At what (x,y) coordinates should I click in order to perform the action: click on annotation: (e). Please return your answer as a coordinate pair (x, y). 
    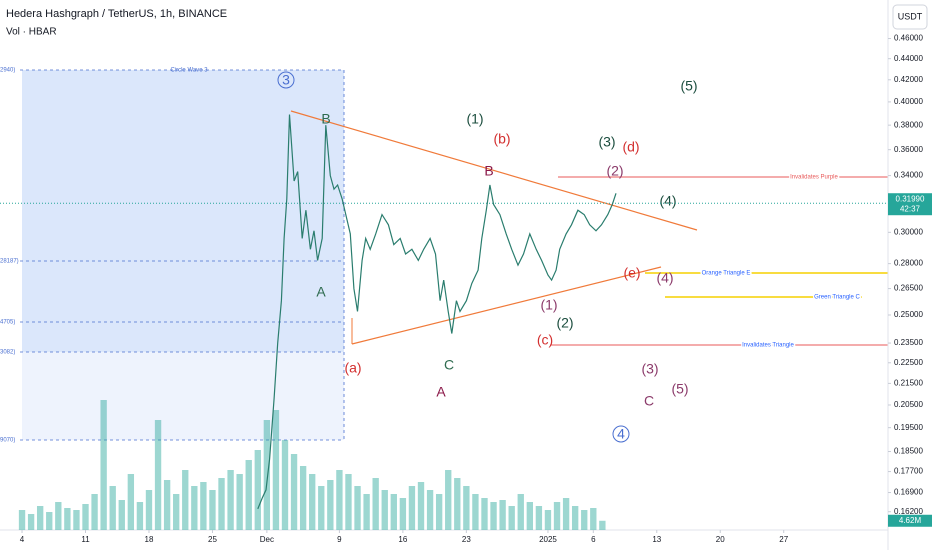
    Looking at the image, I should click on (631, 273).